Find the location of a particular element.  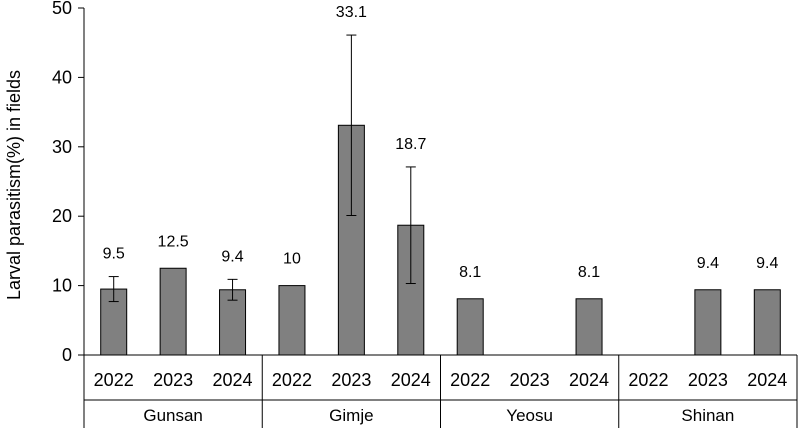

data-label: 9.5 is located at coordinates (114, 254).